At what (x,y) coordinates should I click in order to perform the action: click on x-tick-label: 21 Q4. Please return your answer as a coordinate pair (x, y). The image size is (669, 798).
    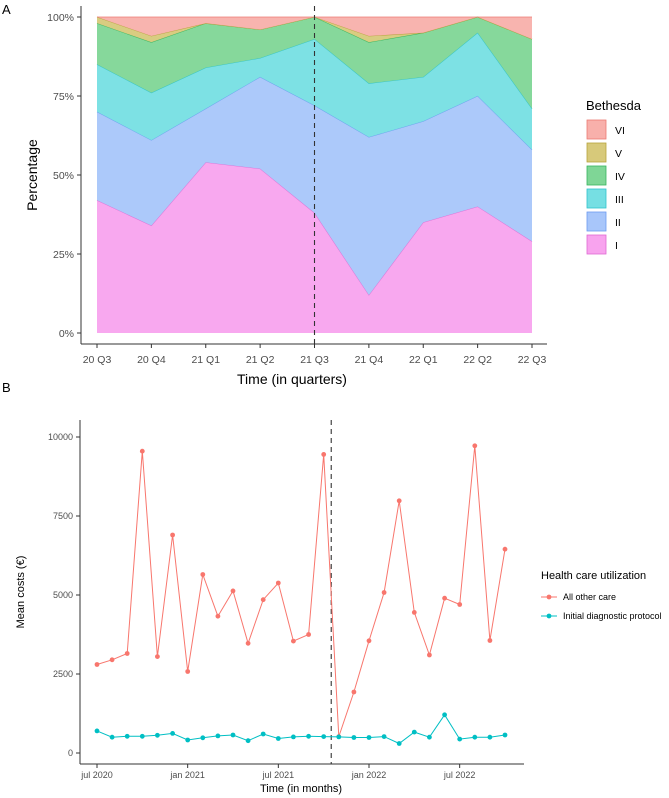
    Looking at the image, I should click on (369, 360).